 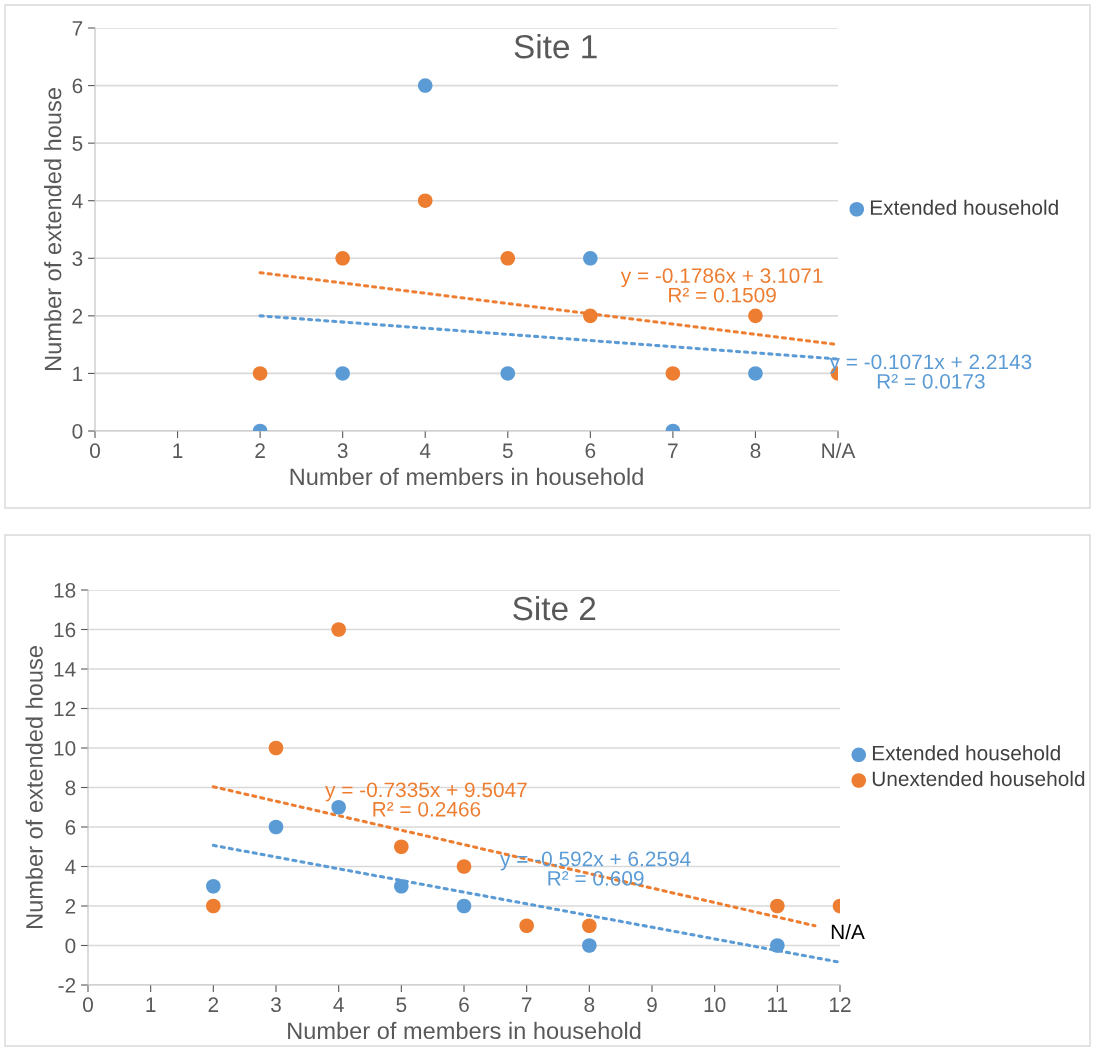 What do you see at coordinates (77, 28) in the screenshot?
I see `y-tick-label: 7` at bounding box center [77, 28].